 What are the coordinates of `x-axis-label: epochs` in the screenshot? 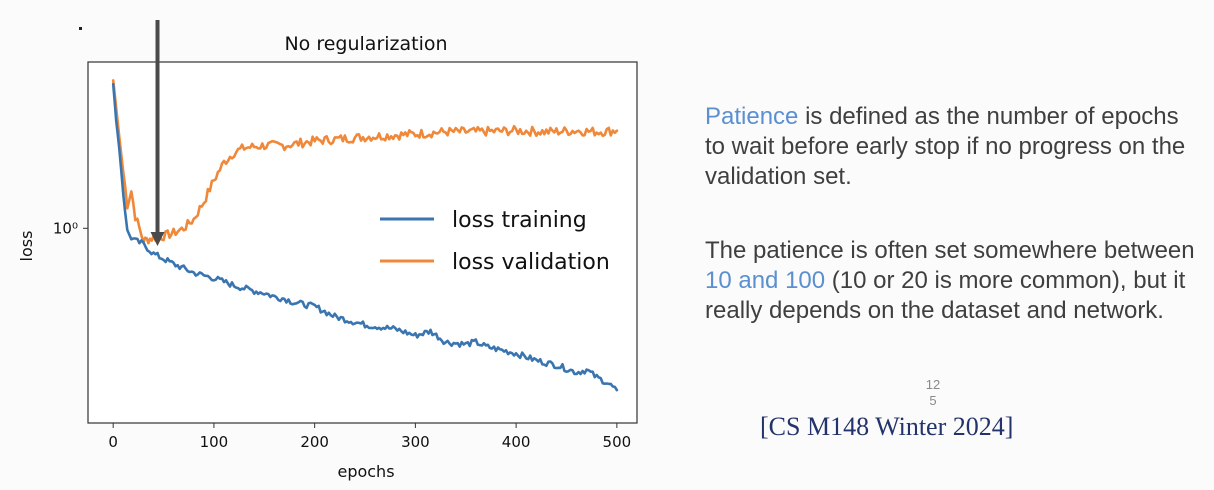 It's located at (365, 471).